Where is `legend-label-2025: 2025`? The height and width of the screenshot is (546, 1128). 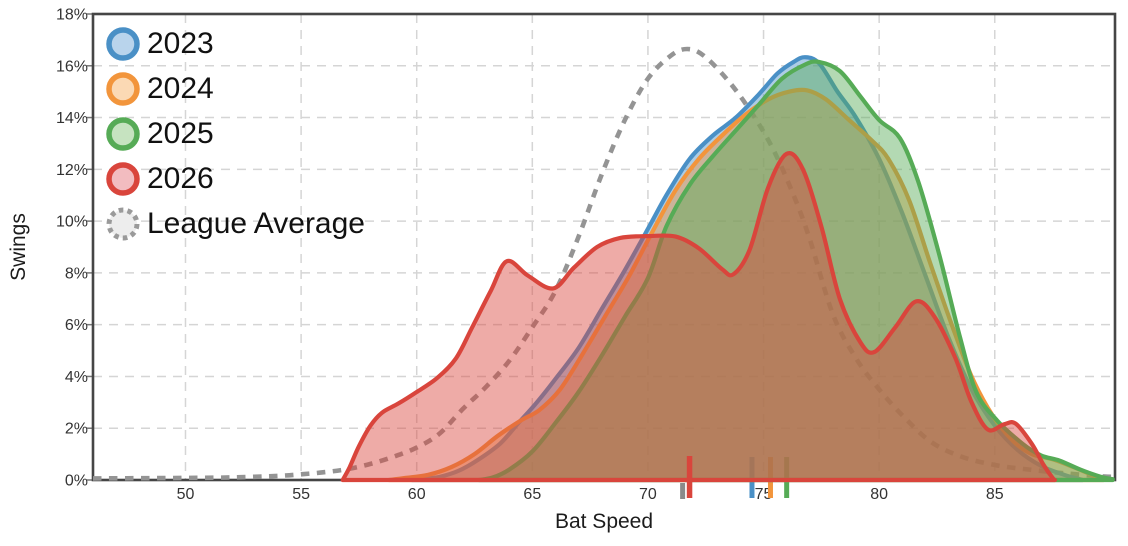
legend-label-2025: 2025 is located at coordinates (180, 133).